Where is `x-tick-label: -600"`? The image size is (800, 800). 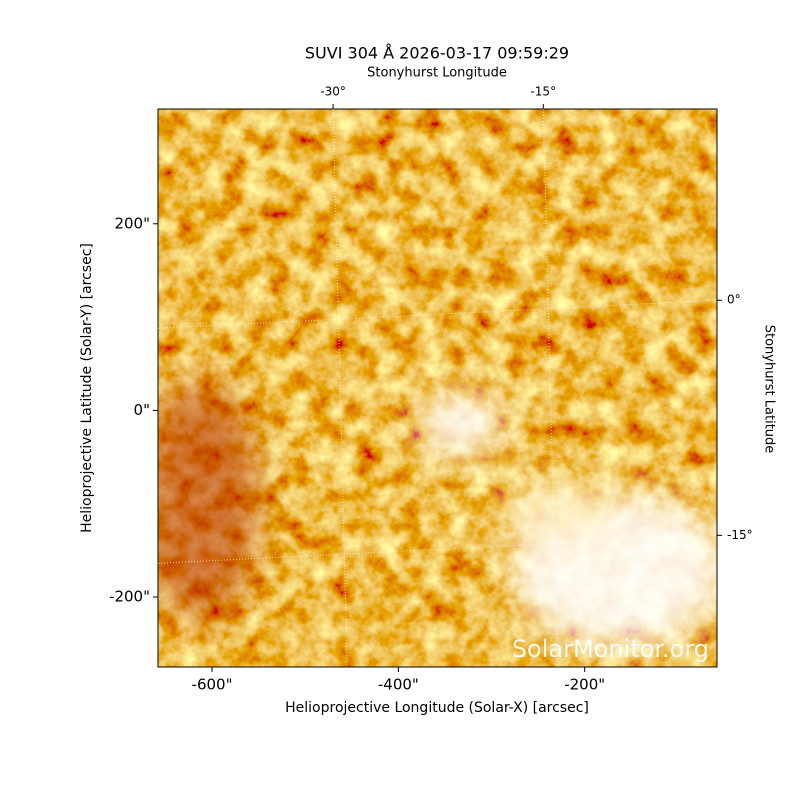 x-tick-label: -600" is located at coordinates (212, 685).